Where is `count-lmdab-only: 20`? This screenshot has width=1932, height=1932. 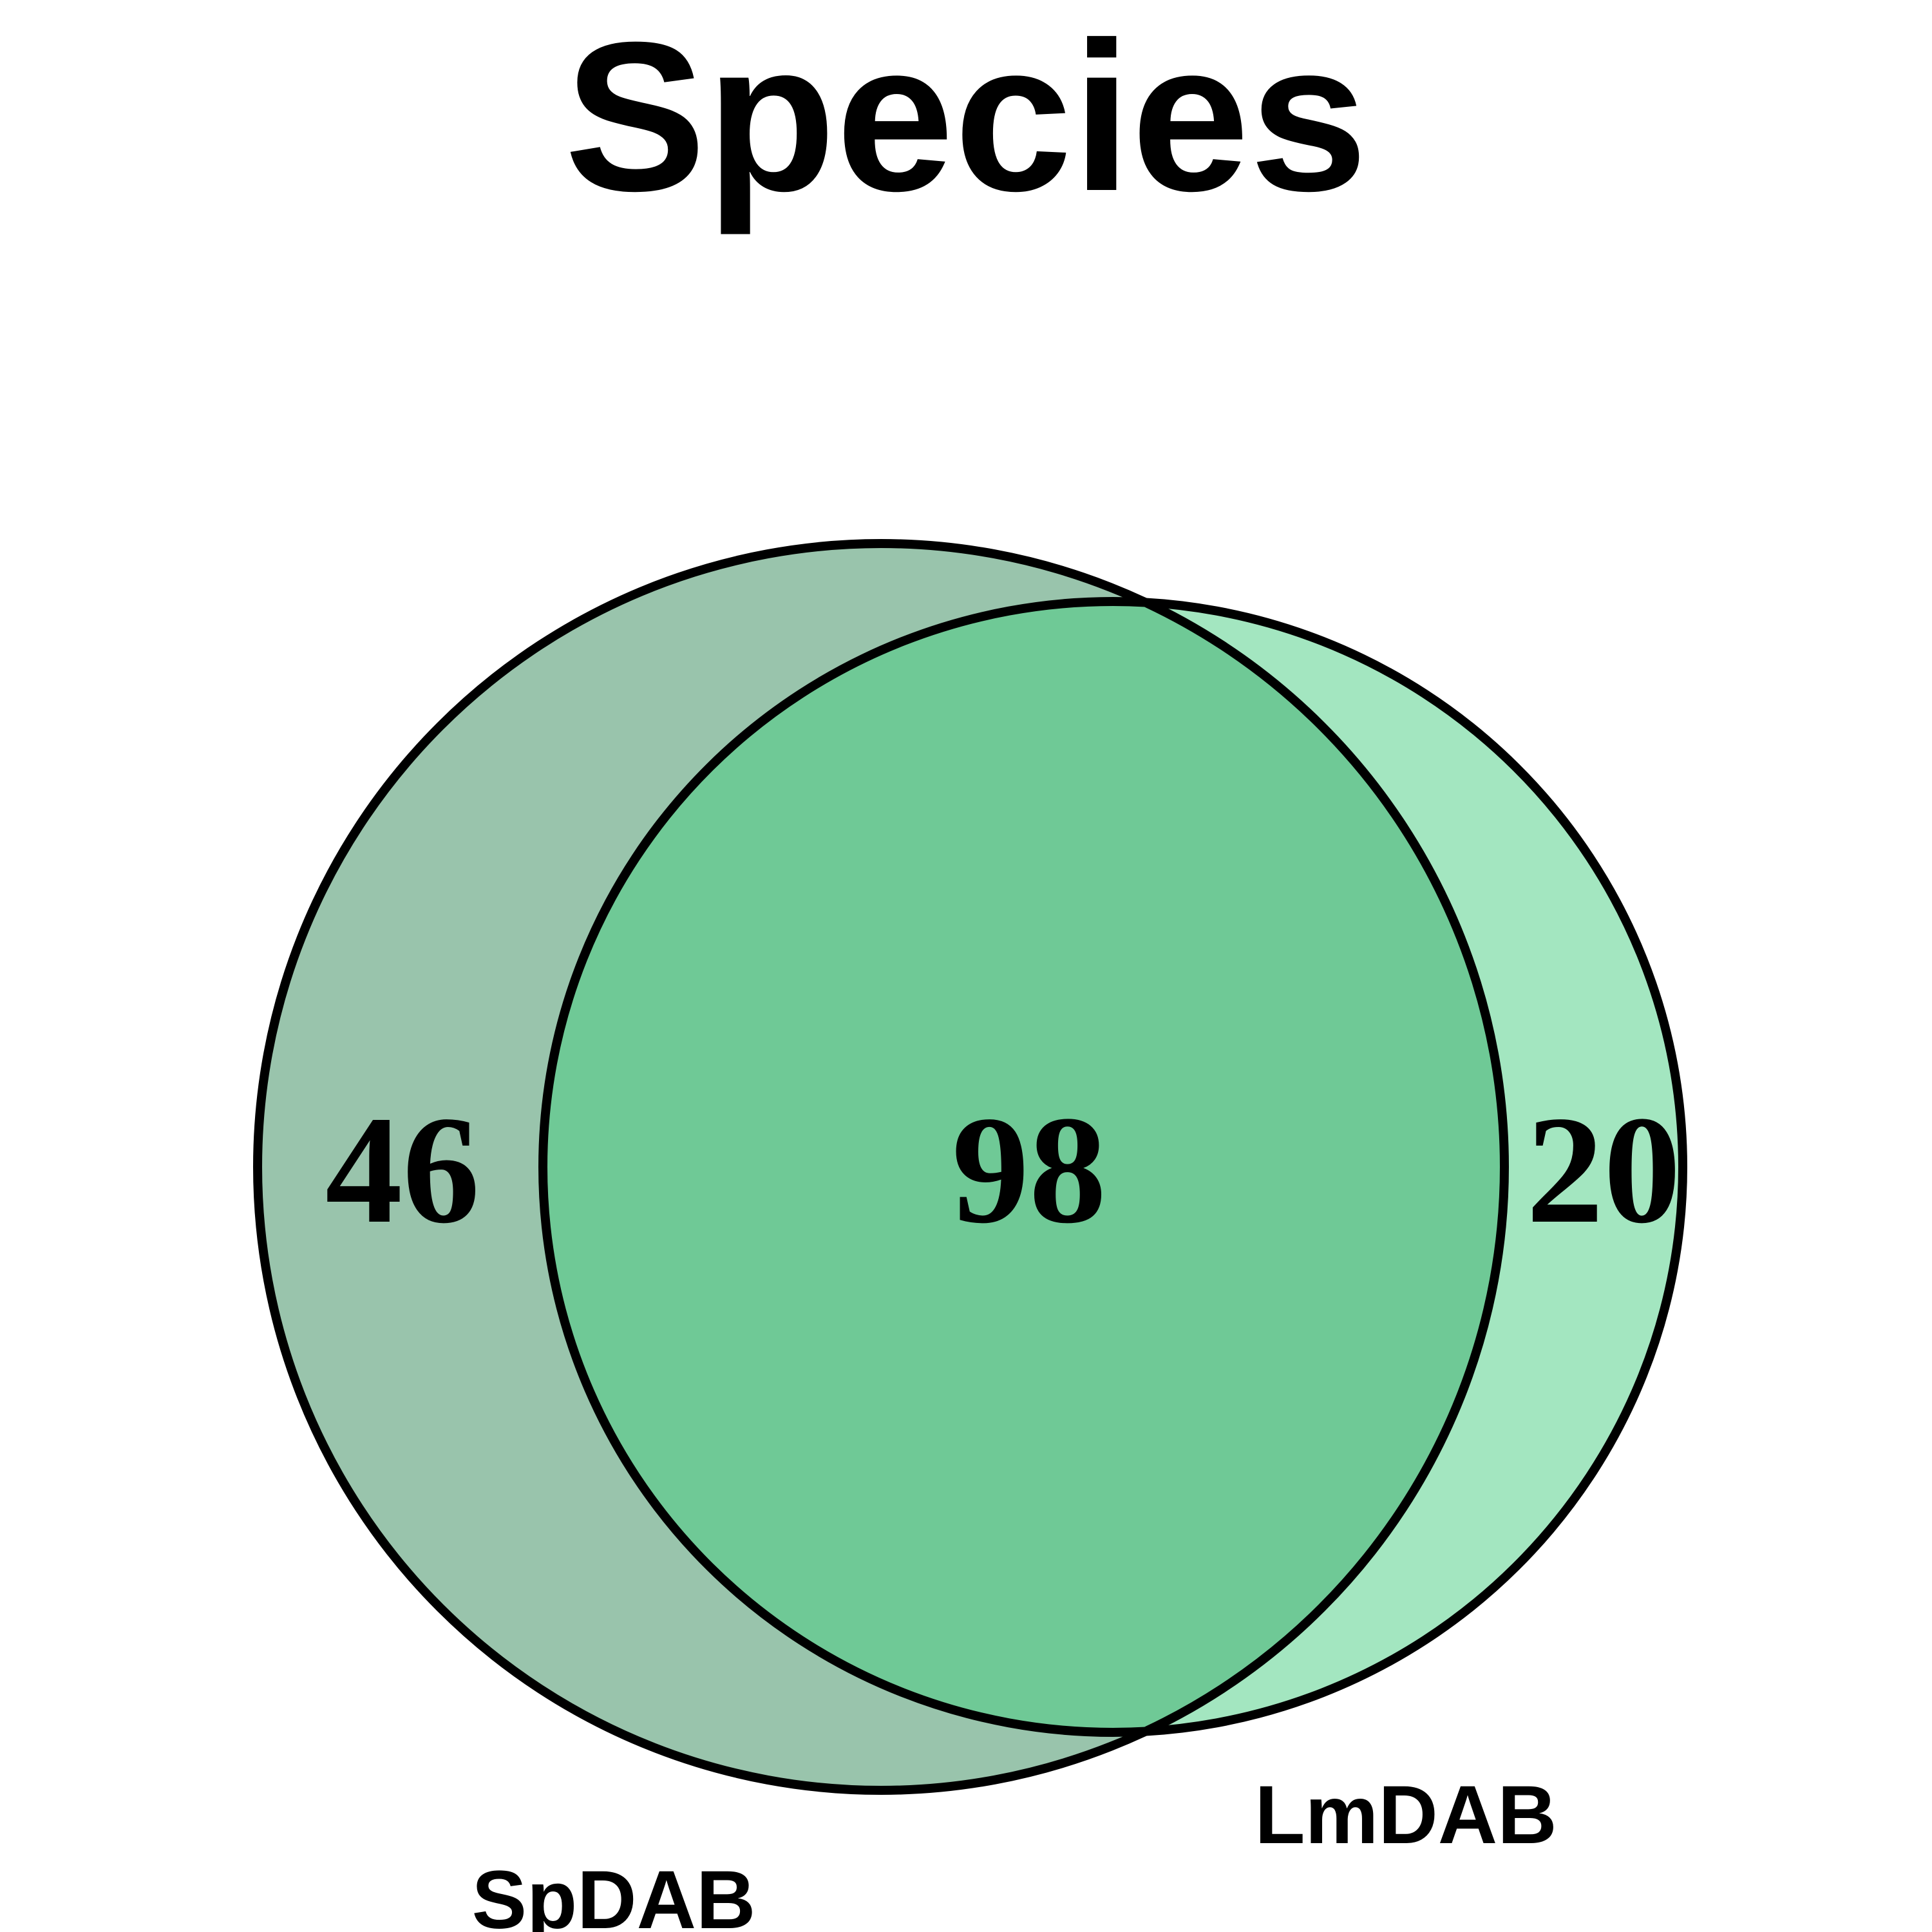 count-lmdab-only: 20 is located at coordinates (1603, 1169).